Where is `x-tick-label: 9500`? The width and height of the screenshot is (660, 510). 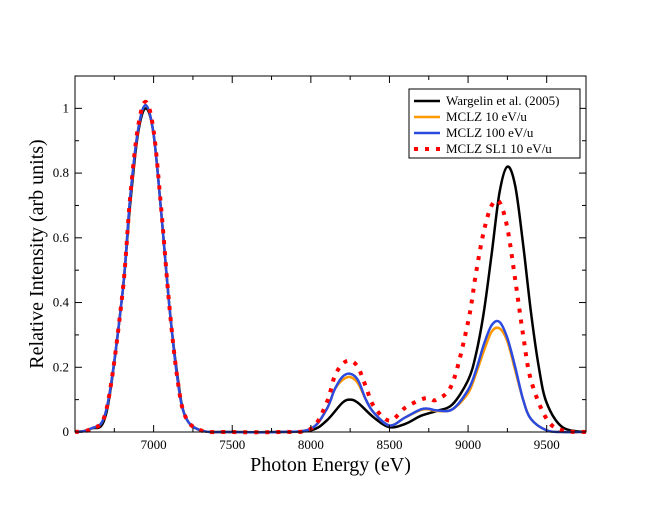
x-tick-label: 9500 is located at coordinates (547, 444).